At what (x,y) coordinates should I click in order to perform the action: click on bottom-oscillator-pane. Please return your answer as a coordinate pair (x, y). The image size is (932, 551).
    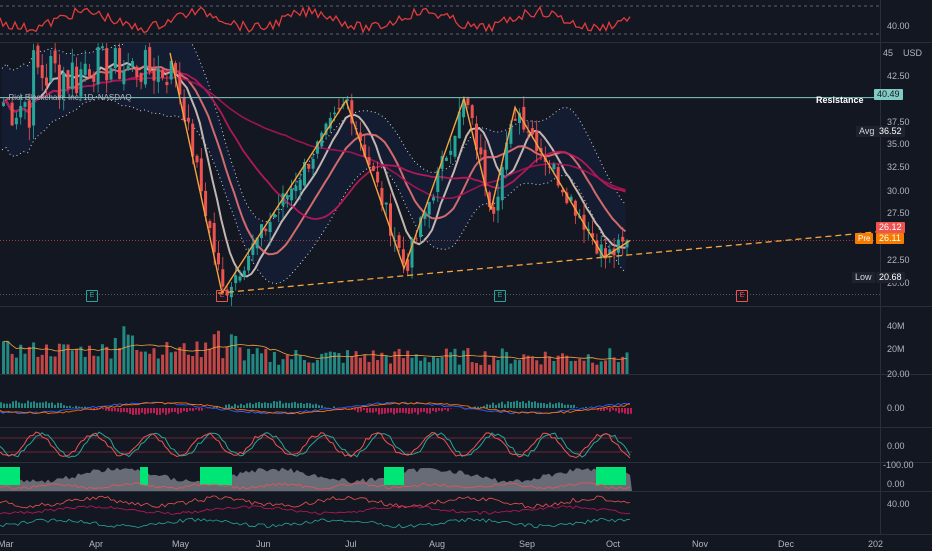
    Looking at the image, I should click on (440, 513).